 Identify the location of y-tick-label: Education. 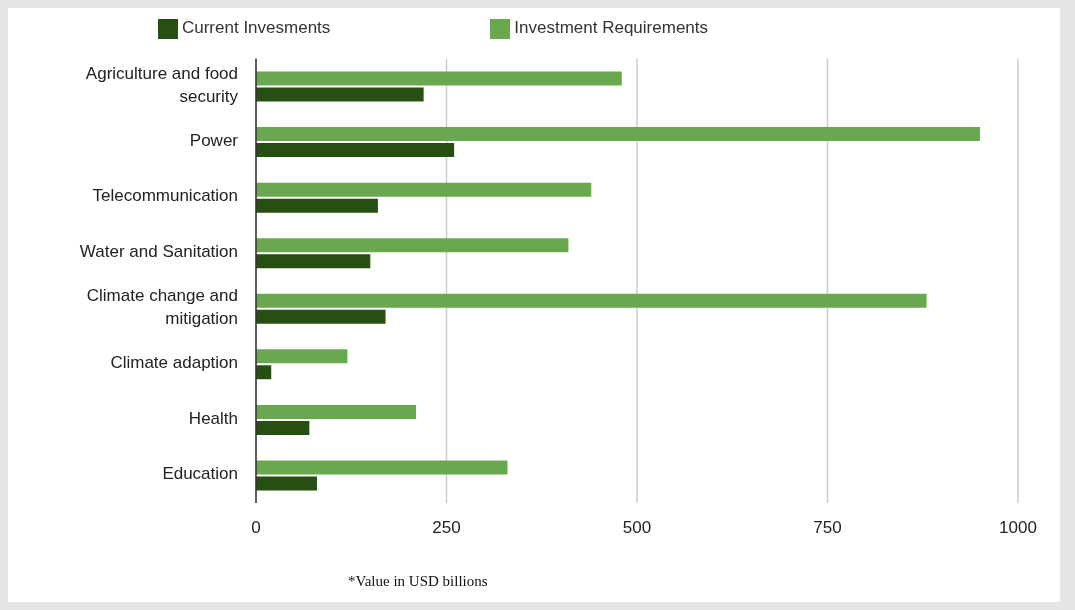
(200, 474).